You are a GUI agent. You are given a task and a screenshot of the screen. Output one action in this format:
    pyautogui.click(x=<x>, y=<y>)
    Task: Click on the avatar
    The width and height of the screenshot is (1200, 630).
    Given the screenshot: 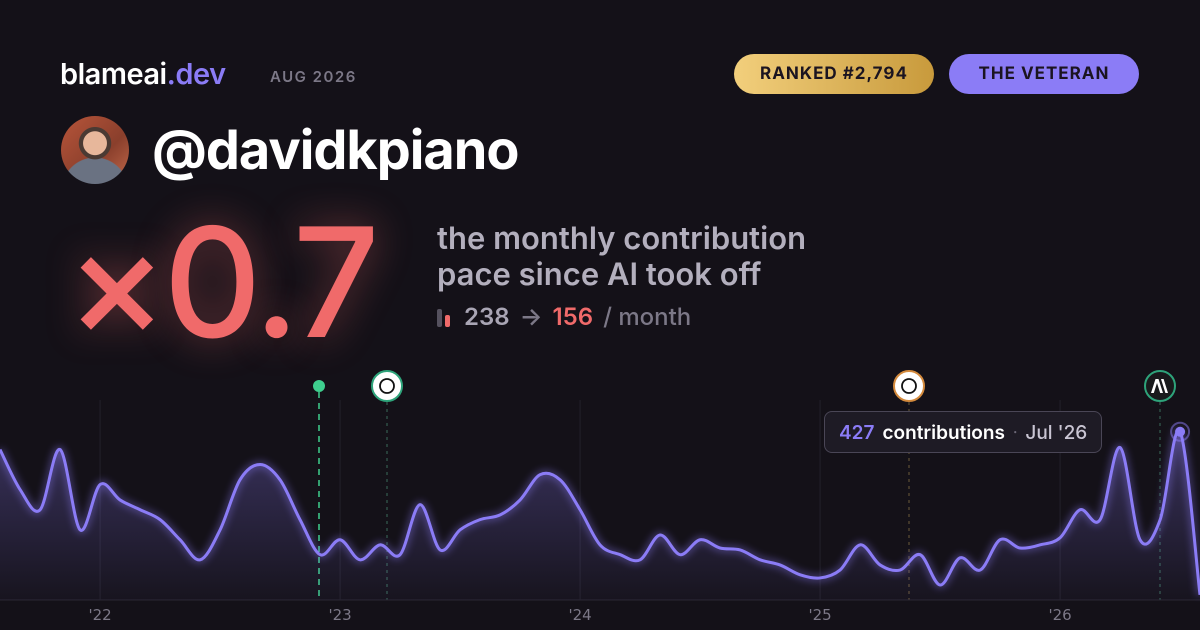 What is the action you would take?
    pyautogui.click(x=95, y=150)
    